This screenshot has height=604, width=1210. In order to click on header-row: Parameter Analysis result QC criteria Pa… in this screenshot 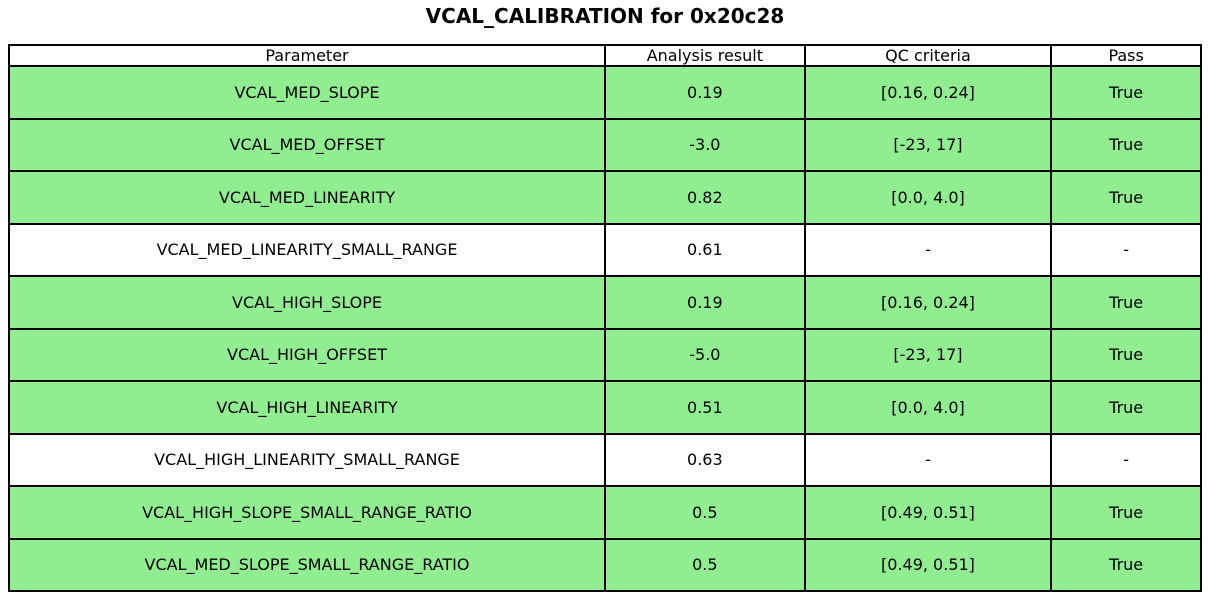, I will do `click(604, 55)`.